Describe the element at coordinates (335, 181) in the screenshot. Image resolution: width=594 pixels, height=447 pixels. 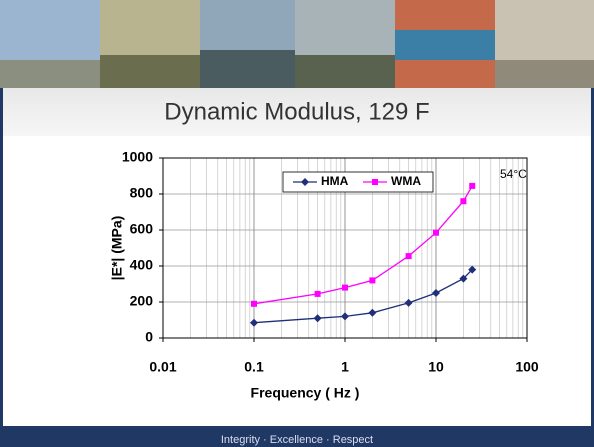
I see `legend-label: HMA` at that location.